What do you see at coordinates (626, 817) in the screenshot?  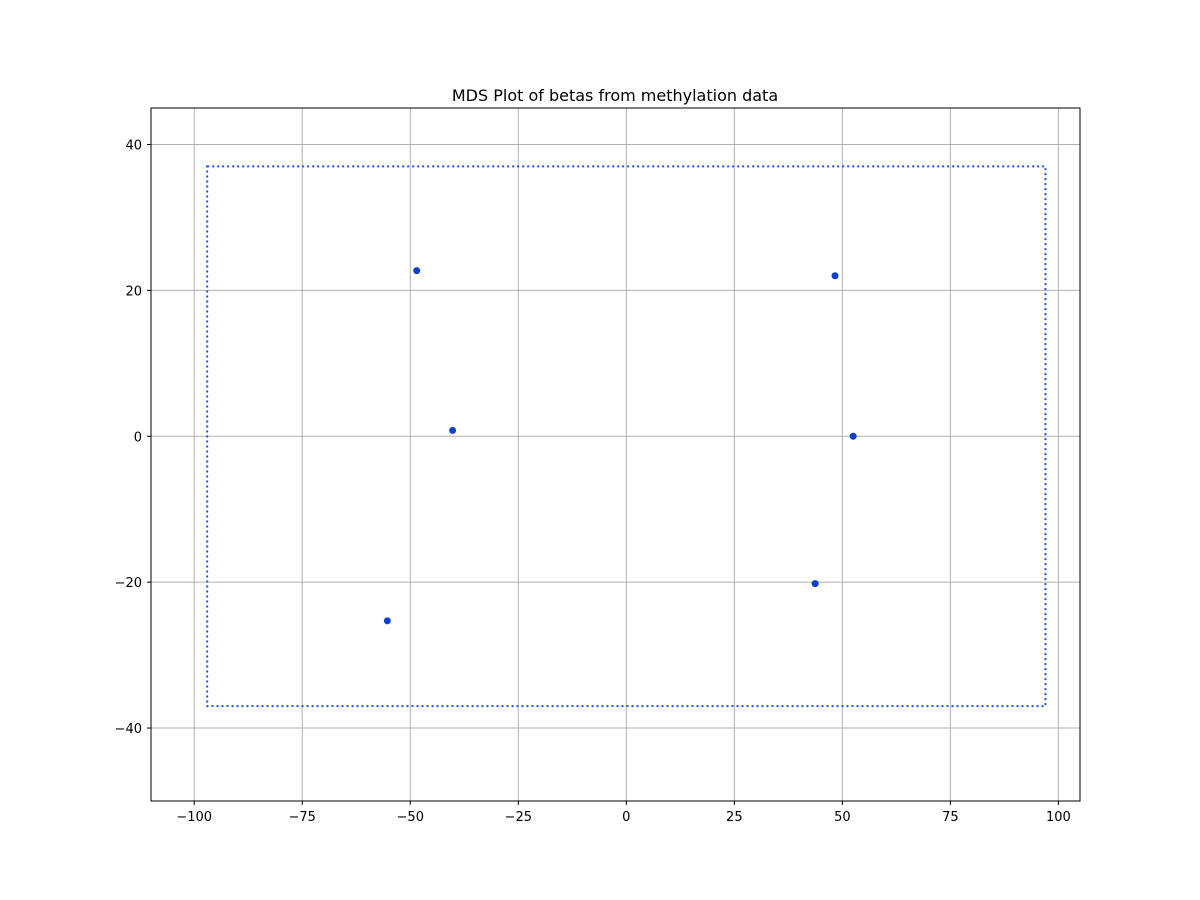 I see `x-tick-label: 0` at bounding box center [626, 817].